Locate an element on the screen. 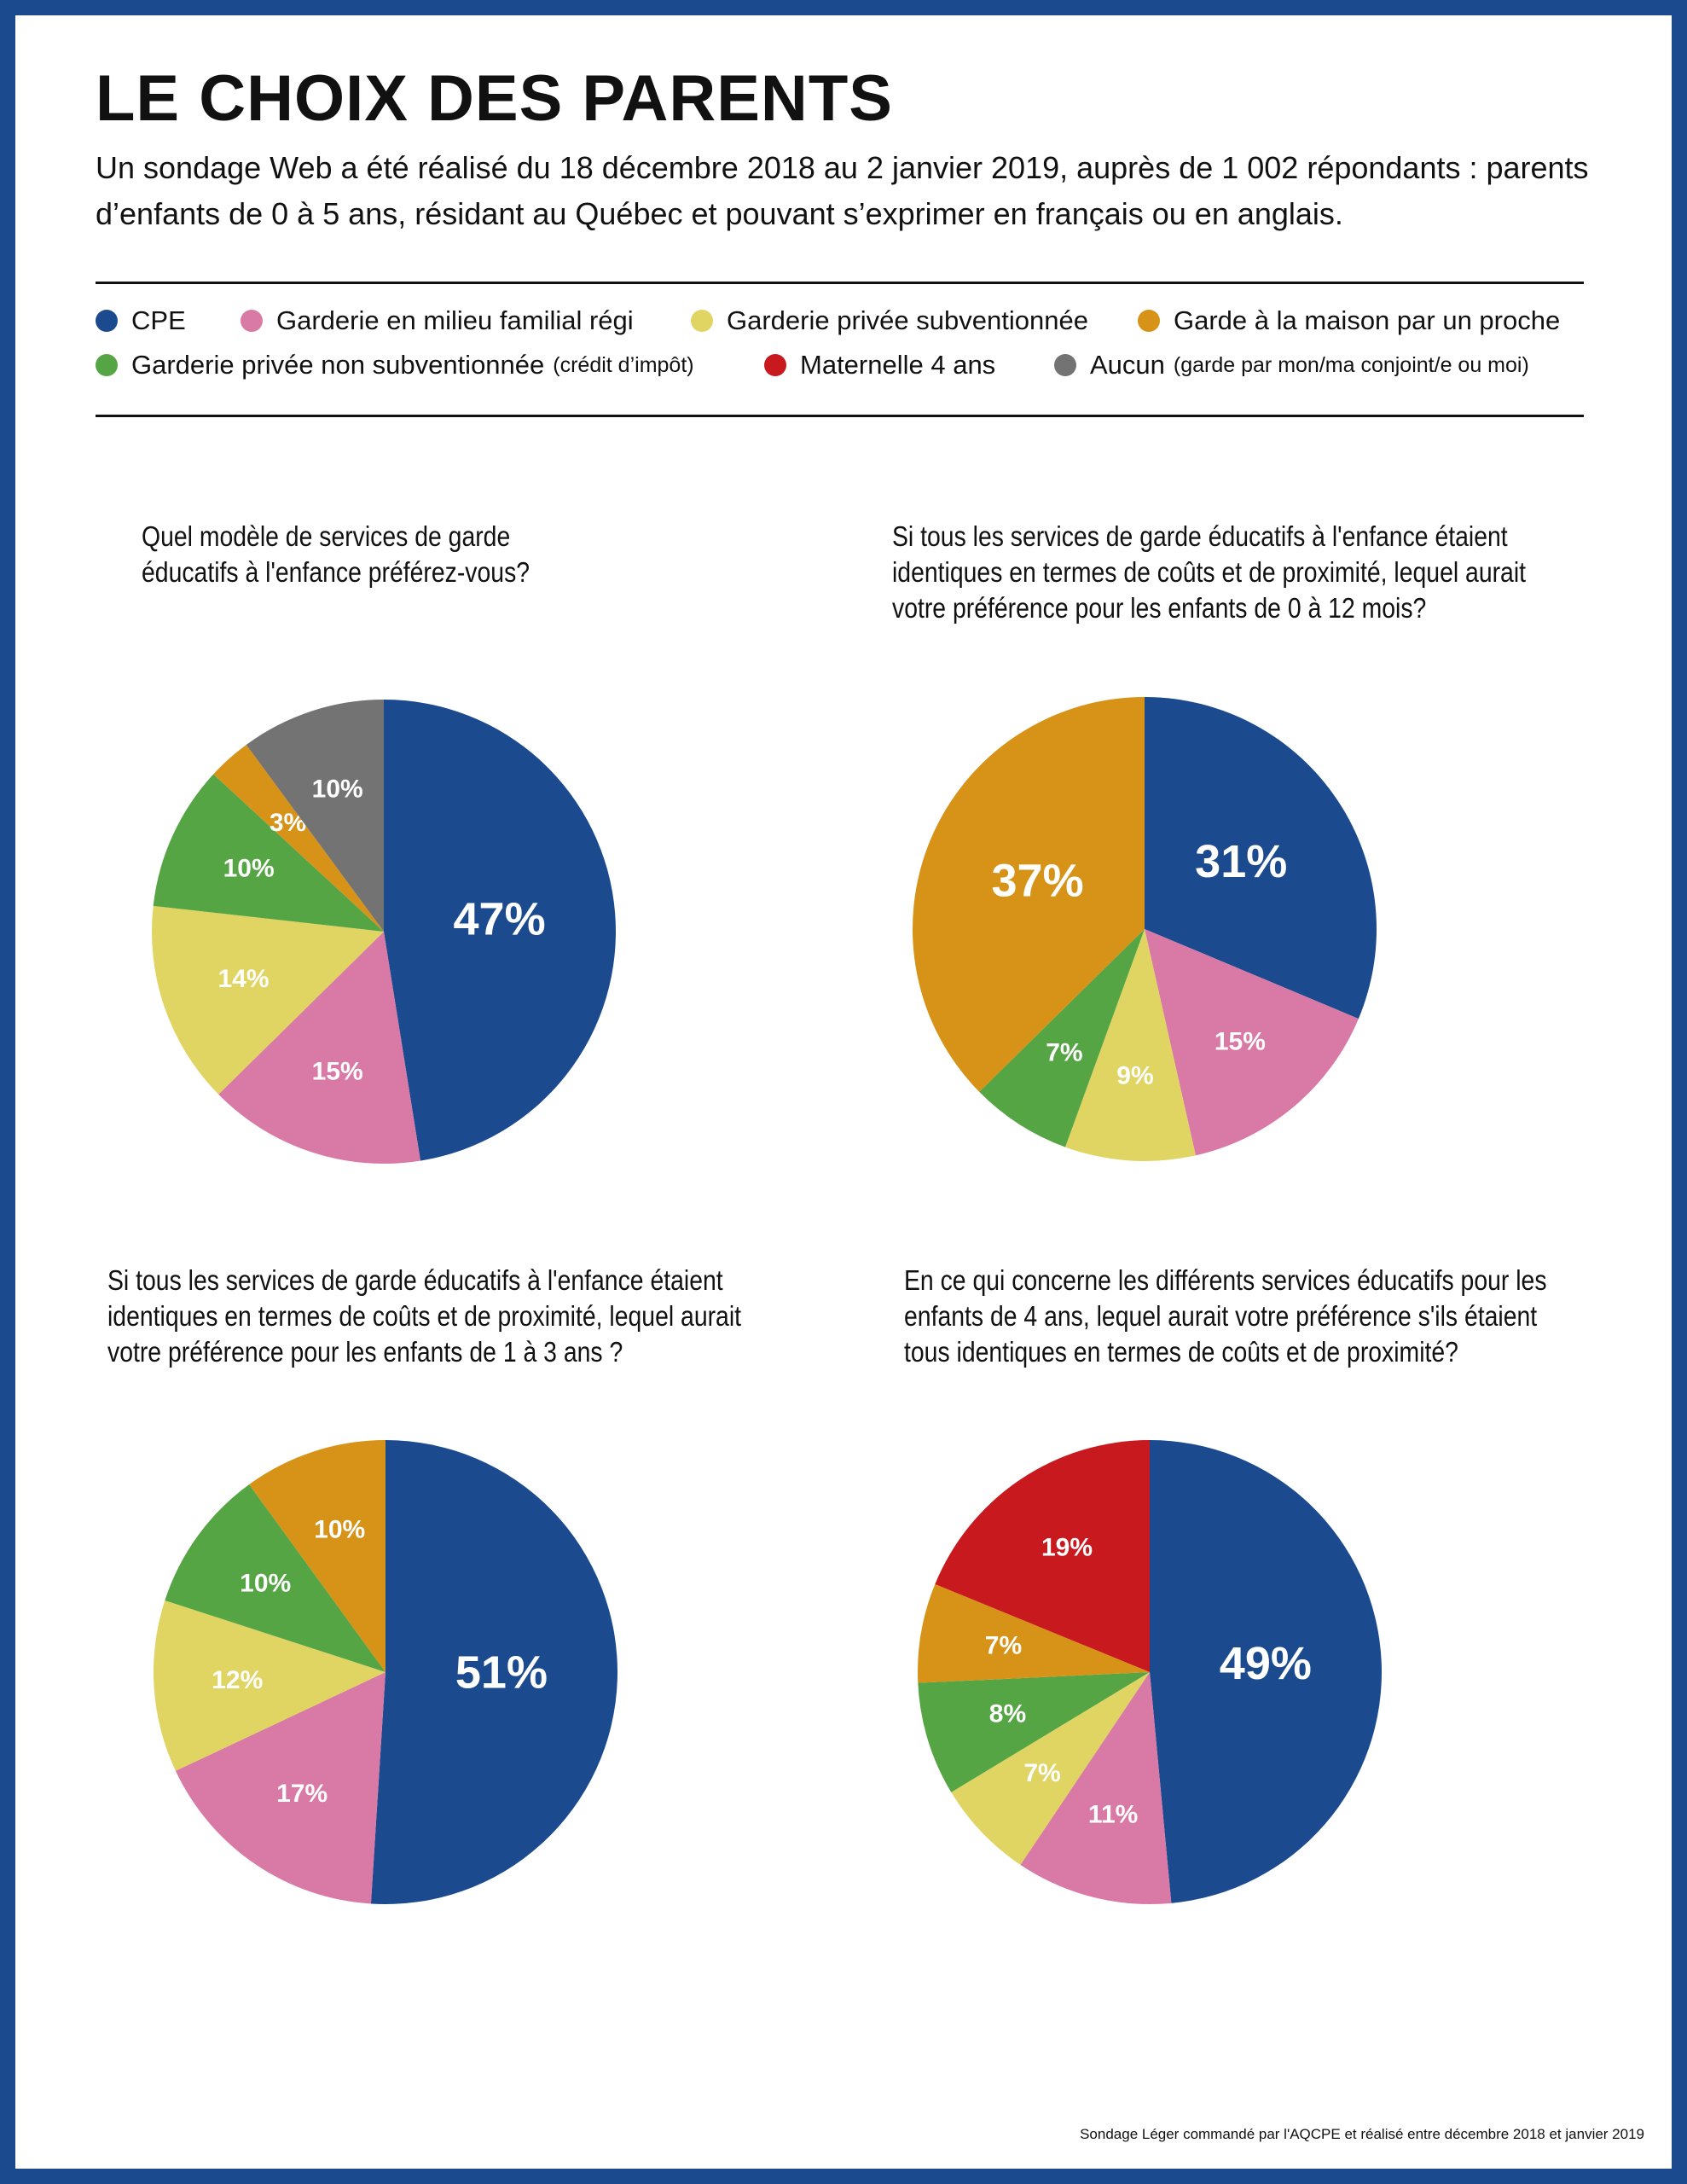 The image size is (1687, 2184). legend-swatch-proche is located at coordinates (1149, 321).